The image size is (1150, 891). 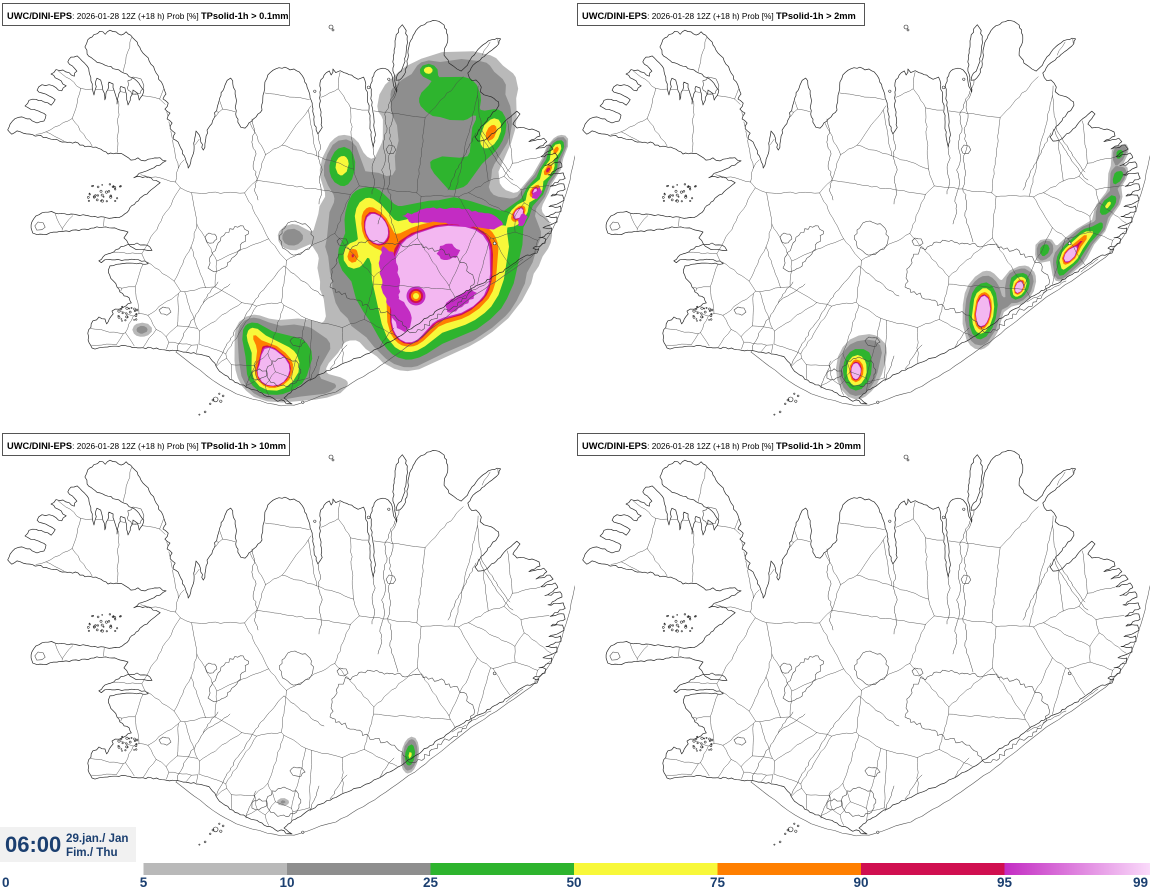 What do you see at coordinates (718, 882) in the screenshot?
I see `svg-text: 75` at bounding box center [718, 882].